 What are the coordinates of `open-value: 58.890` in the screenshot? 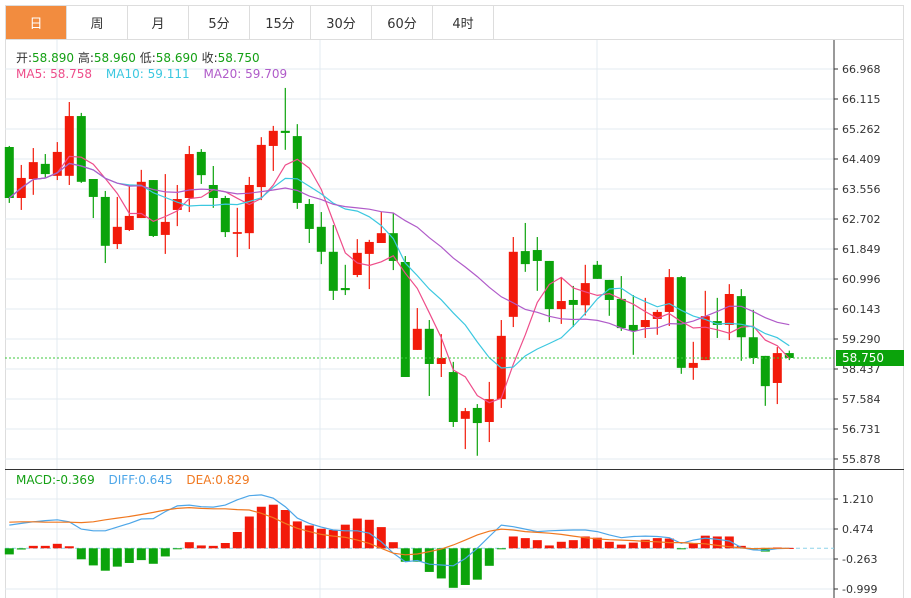 It's located at (53, 58).